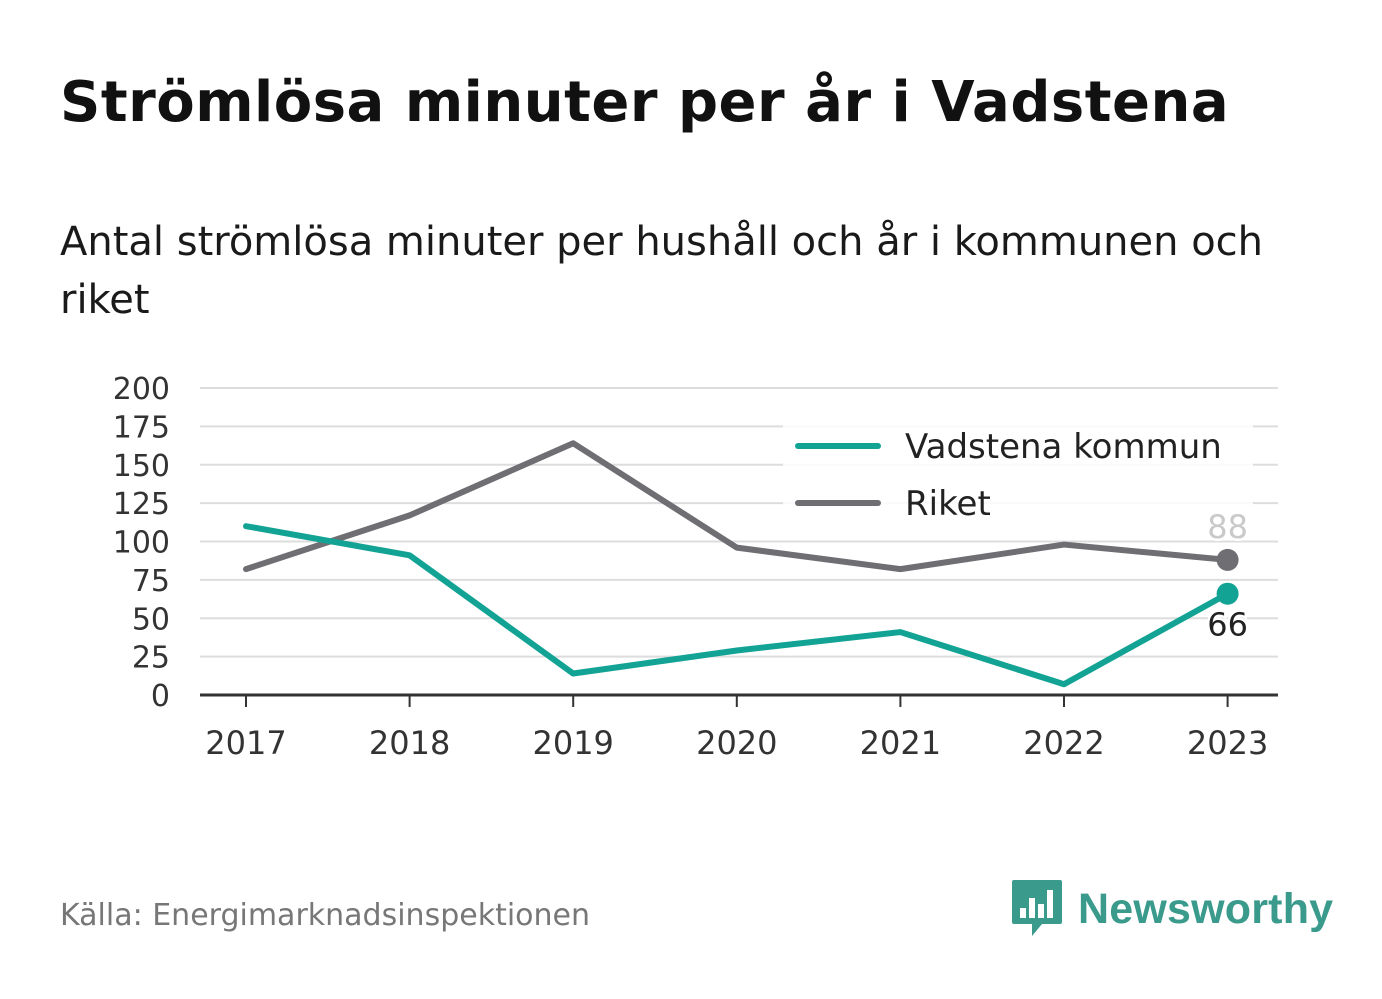 Image resolution: width=1382 pixels, height=999 pixels. I want to click on chart-title: Strömlösa minuter per år i Vadstena, so click(645, 102).